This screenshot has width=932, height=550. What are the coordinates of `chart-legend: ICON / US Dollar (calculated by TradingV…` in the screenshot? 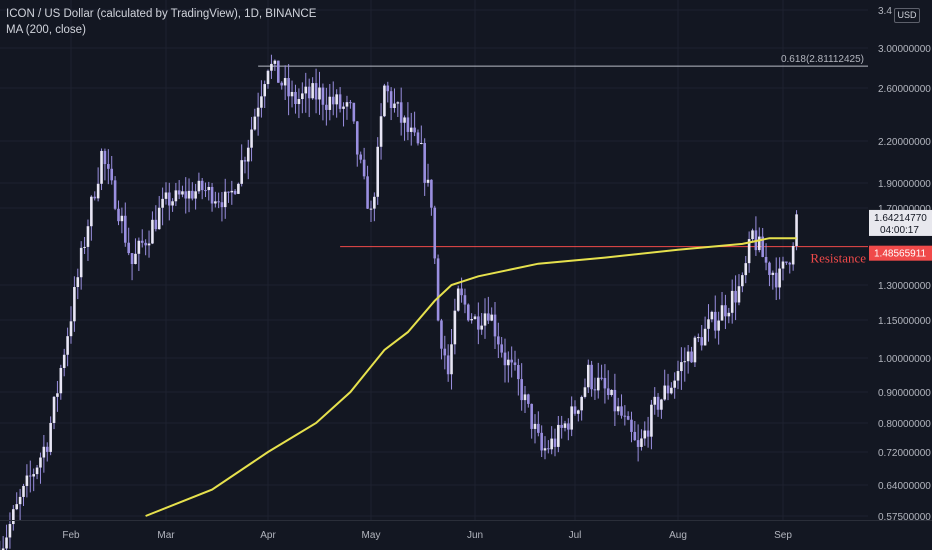 It's located at (161, 22).